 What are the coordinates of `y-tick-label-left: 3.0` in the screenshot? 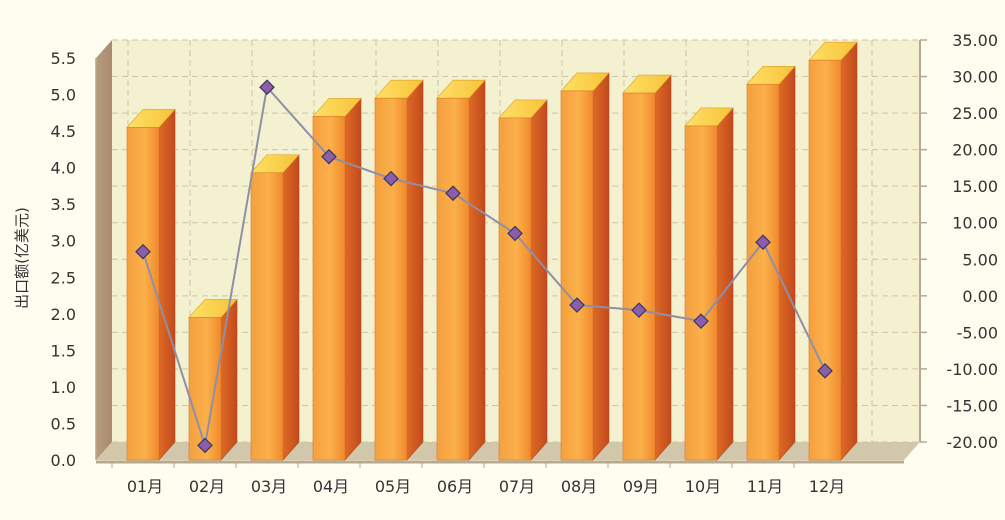 It's located at (63, 241).